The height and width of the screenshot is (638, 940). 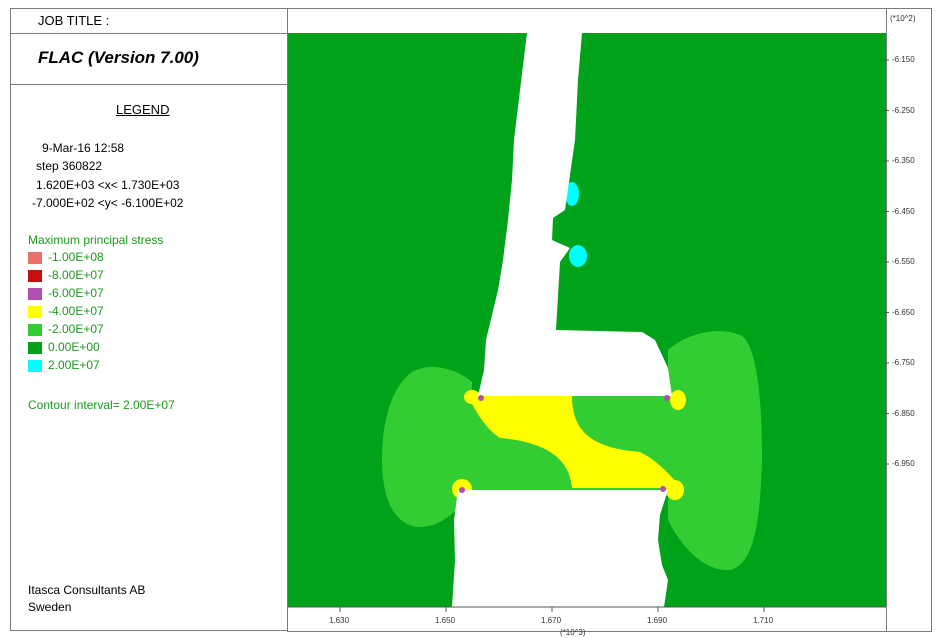 What do you see at coordinates (76, 329) in the screenshot?
I see `legend-item-label: -2.00E+07` at bounding box center [76, 329].